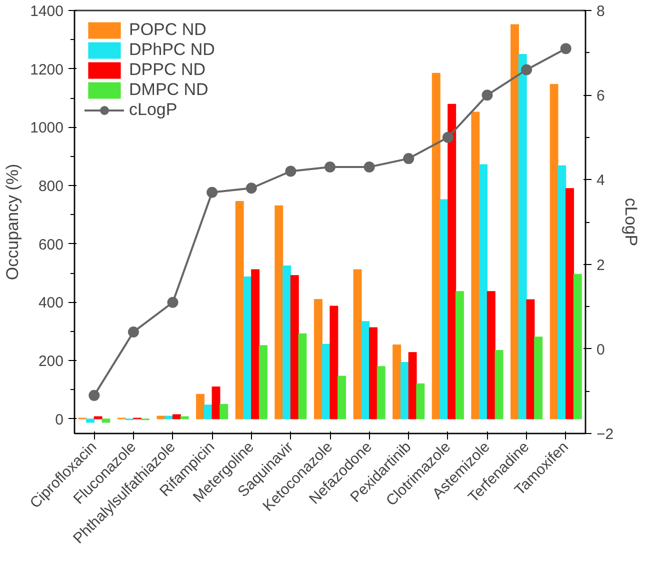 This screenshot has width=665, height=566. I want to click on legend-label: DPPC ND, so click(167, 70).